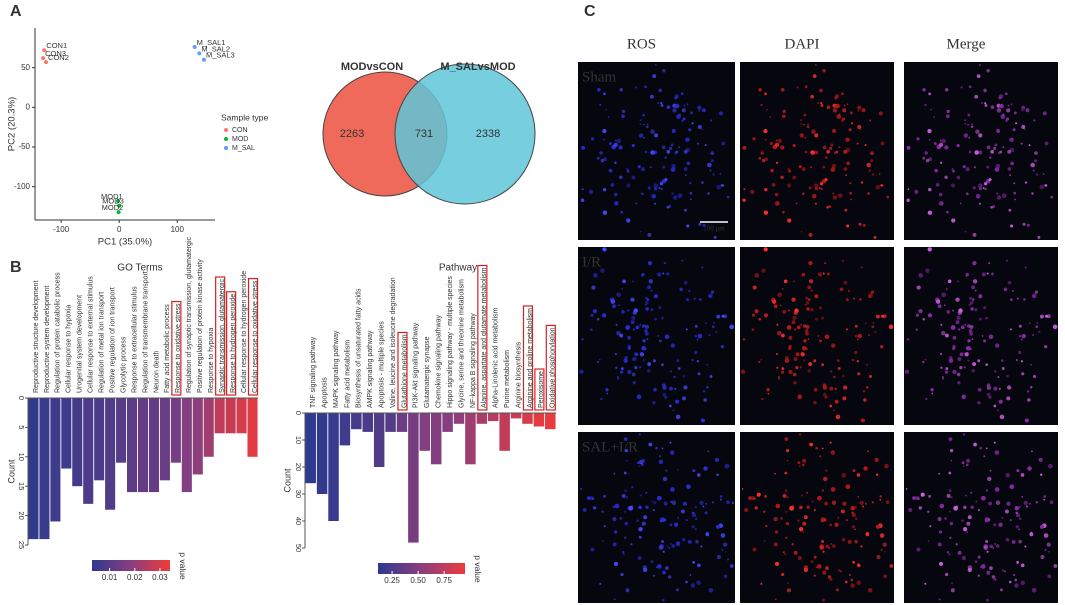  Describe the element at coordinates (135, 577) in the screenshot. I see `colorbar-tick-label: 0.02` at that location.